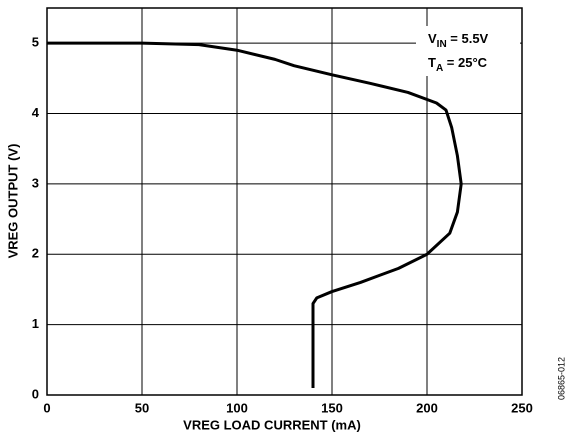 The image size is (572, 440). Describe the element at coordinates (35, 42) in the screenshot. I see `y-tick-label: 5` at that location.